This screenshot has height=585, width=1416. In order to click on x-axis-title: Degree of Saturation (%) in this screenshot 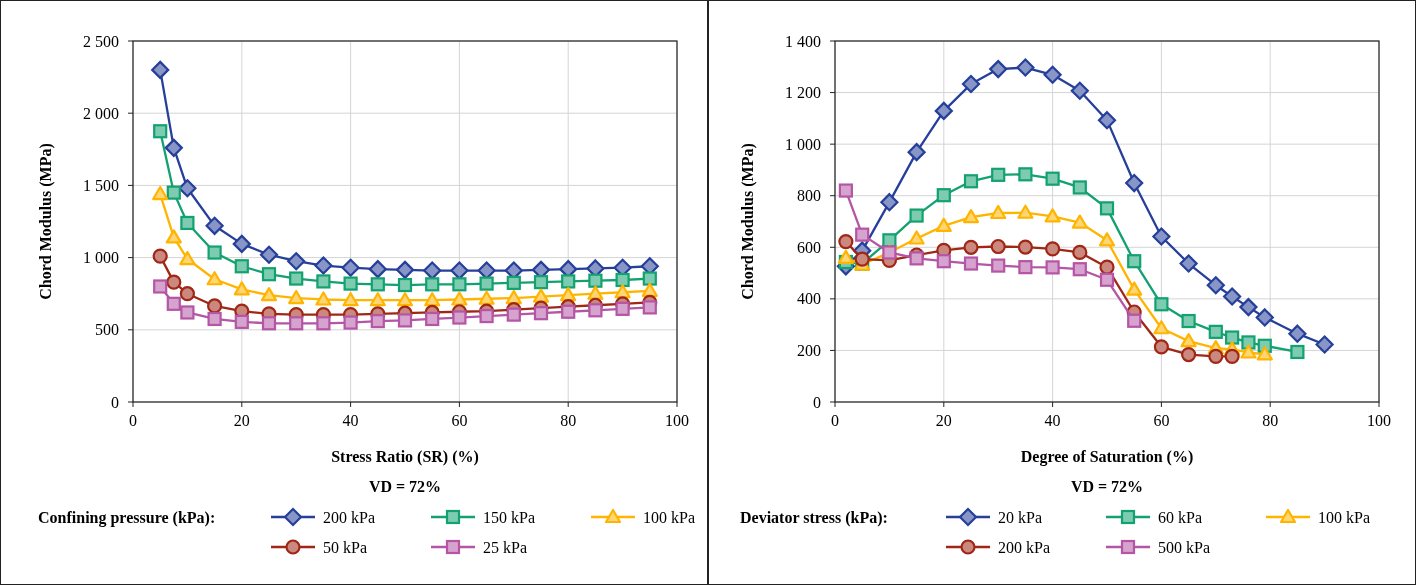, I will do `click(1107, 457)`.